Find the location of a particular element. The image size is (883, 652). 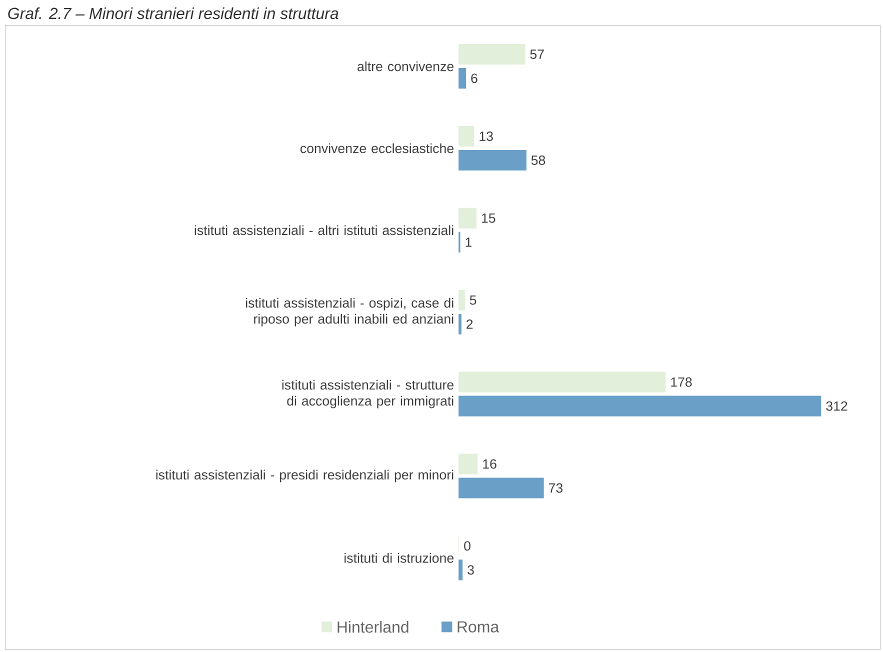

data-label: 312 is located at coordinates (837, 406).